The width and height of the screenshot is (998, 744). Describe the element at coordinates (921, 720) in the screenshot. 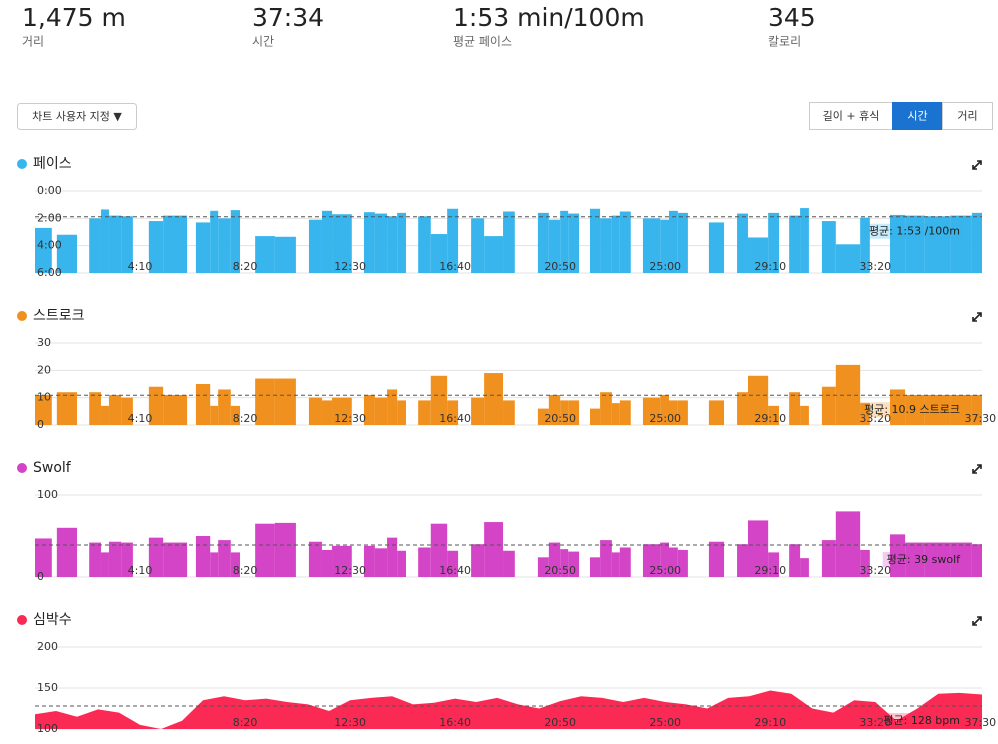

I see `average-label: 평균: 128 bpm` at that location.